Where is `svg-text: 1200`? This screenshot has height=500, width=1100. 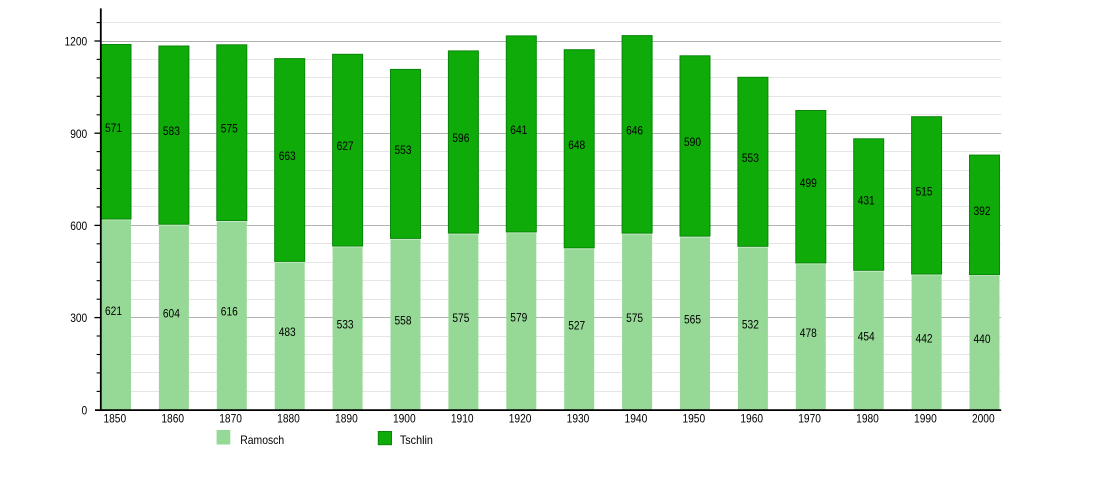
svg-text: 1200 is located at coordinates (76, 42).